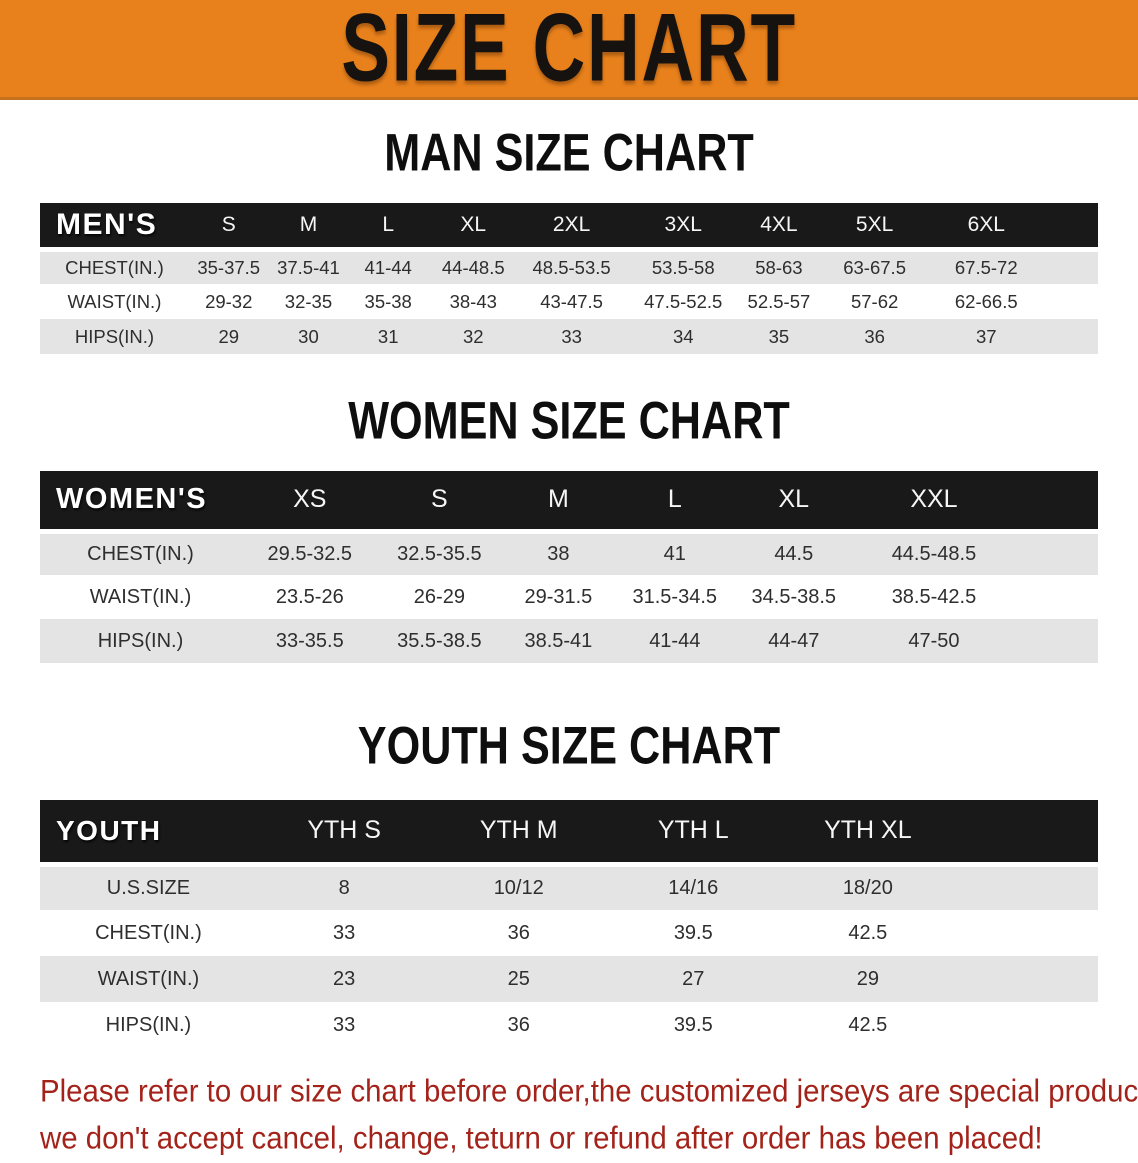  I want to click on value-cell: 34, so click(683, 336).